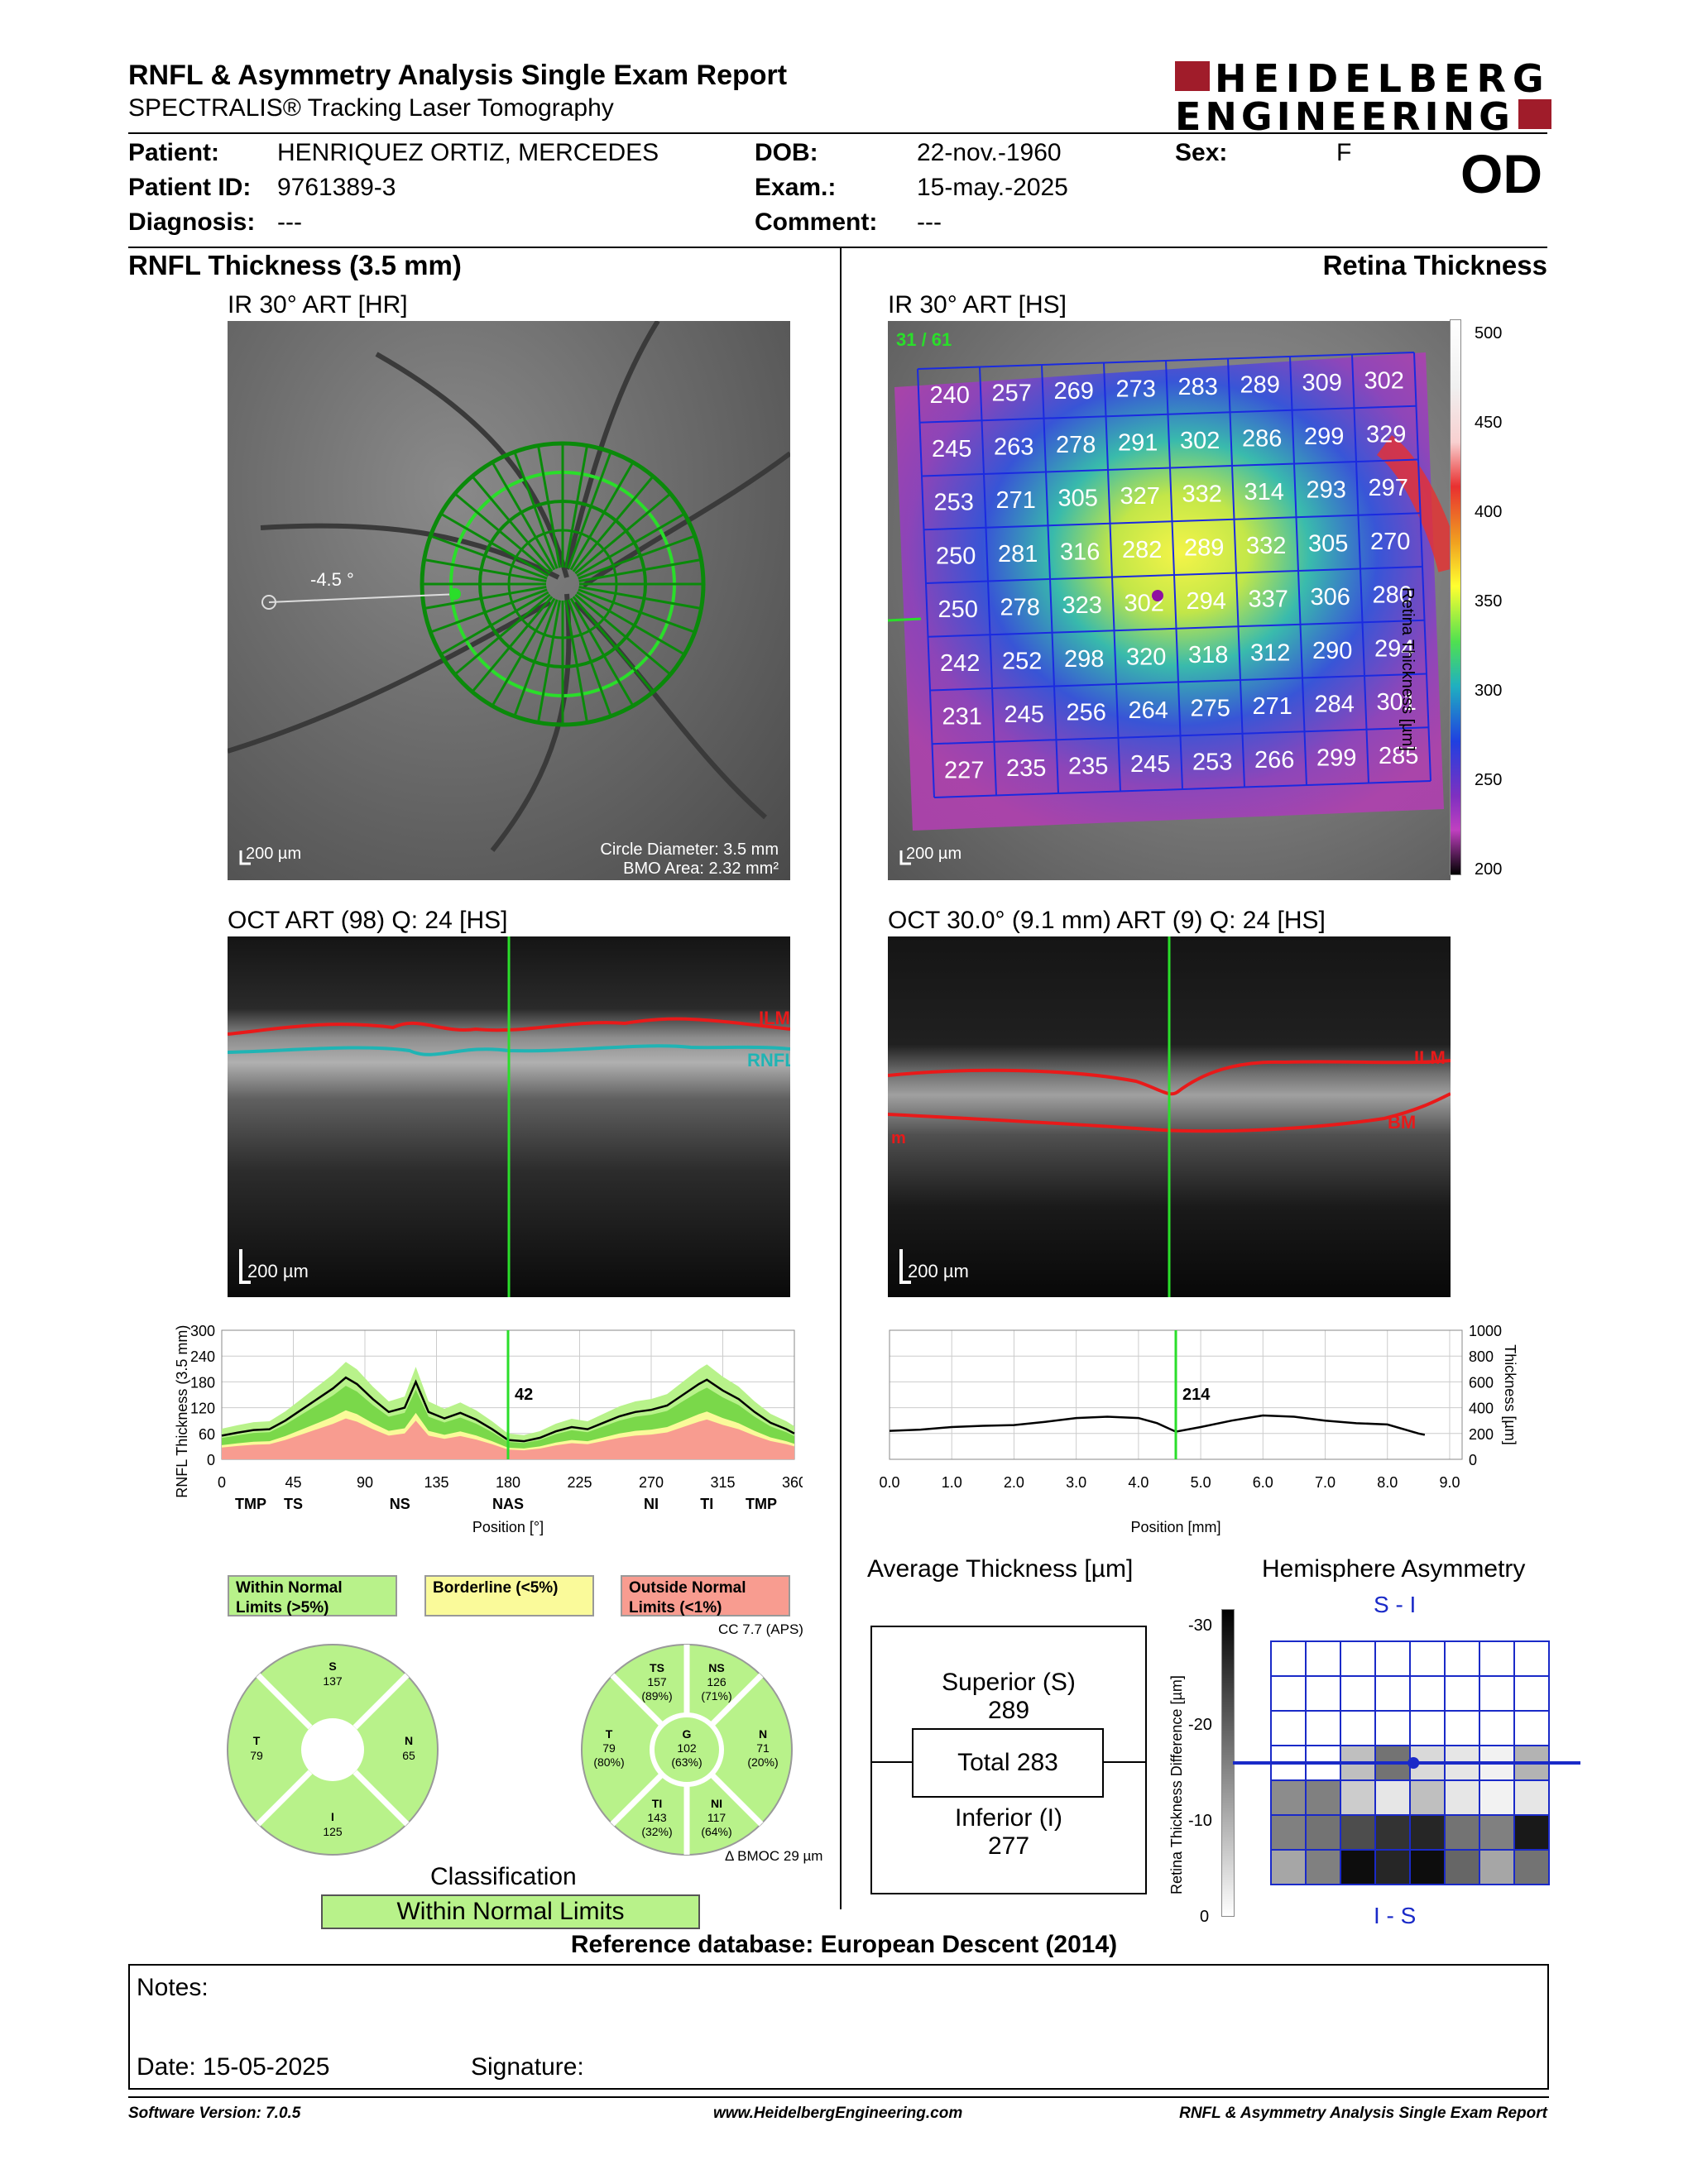 Image resolution: width=1688 pixels, height=2184 pixels. What do you see at coordinates (510, 1911) in the screenshot?
I see `classification-value: Within Normal Limits` at bounding box center [510, 1911].